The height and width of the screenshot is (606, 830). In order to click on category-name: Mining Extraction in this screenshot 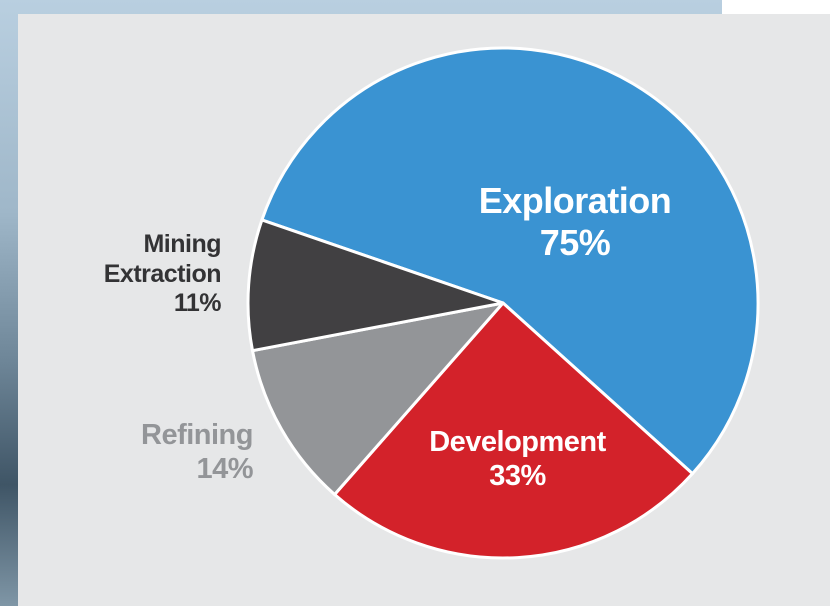, I will do `click(162, 259)`.